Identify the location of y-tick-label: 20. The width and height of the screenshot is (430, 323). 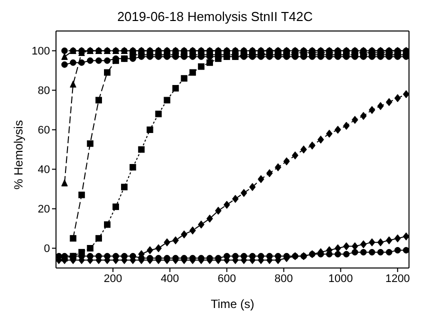
(44, 210).